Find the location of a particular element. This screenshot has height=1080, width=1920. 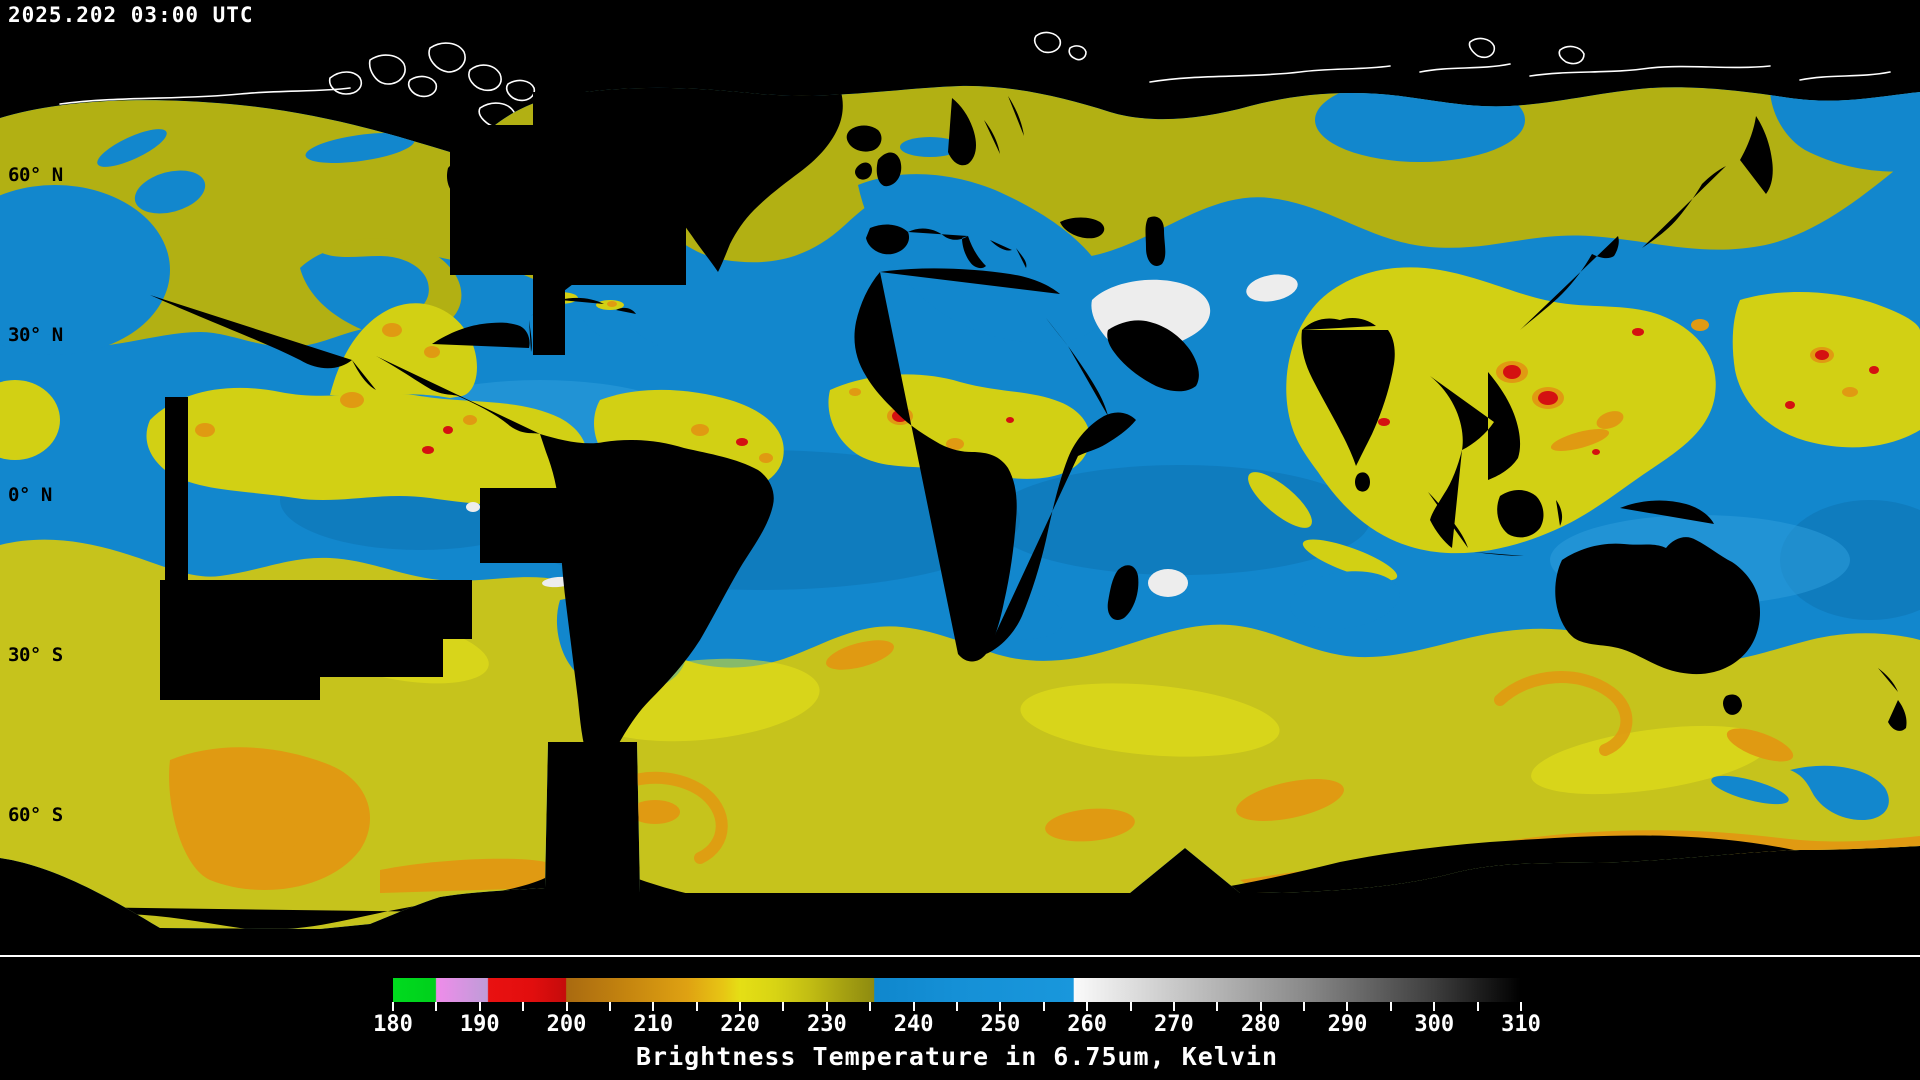

colorbar-tick-label: 310 is located at coordinates (1521, 1024).